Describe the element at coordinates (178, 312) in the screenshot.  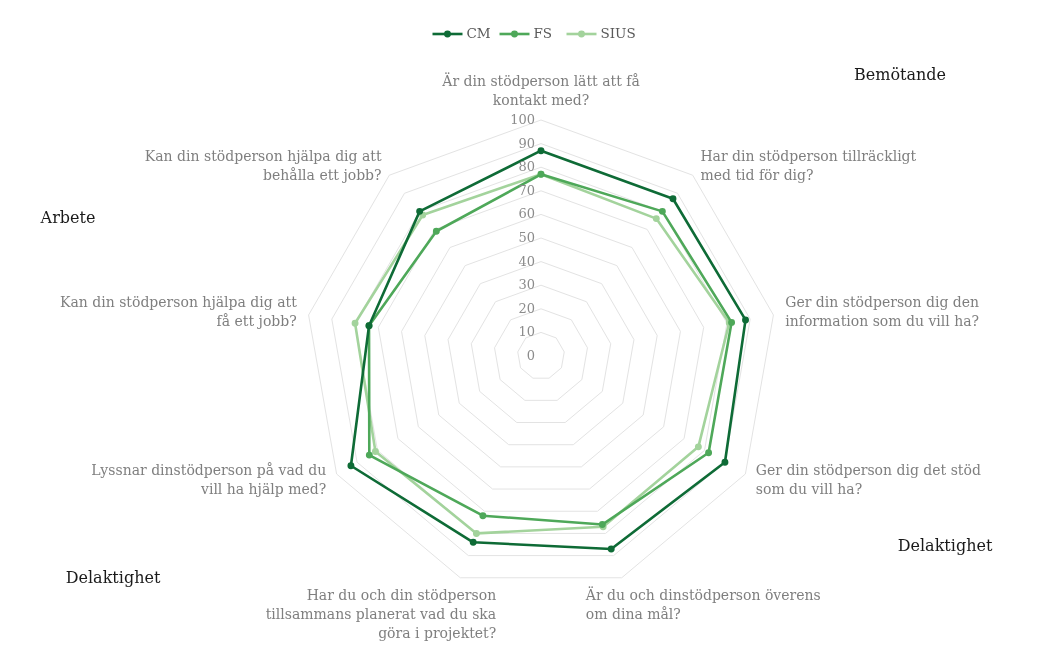
I see `spoke-label: Kan din stödperson hjälpa dig att få ett jobb?` at that location.